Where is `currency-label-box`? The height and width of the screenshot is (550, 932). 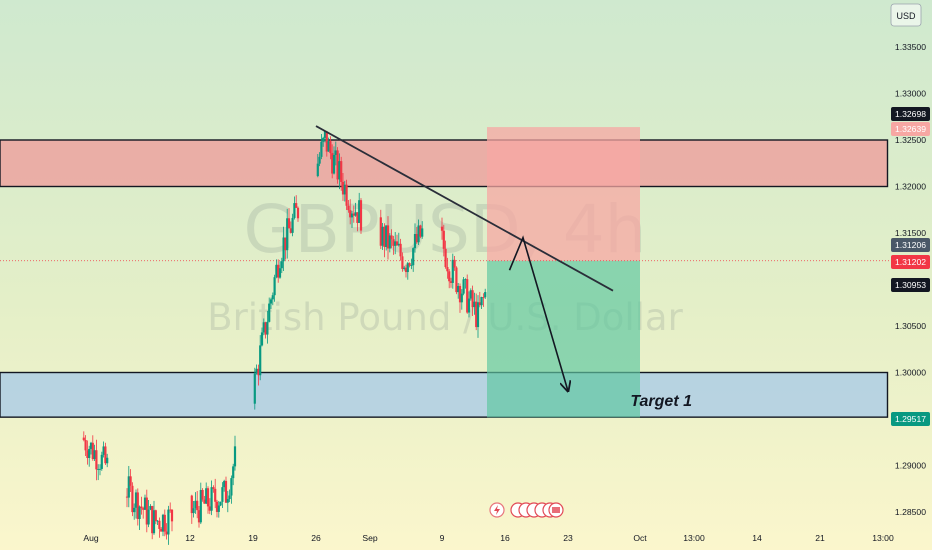 currency-label-box is located at coordinates (906, 15).